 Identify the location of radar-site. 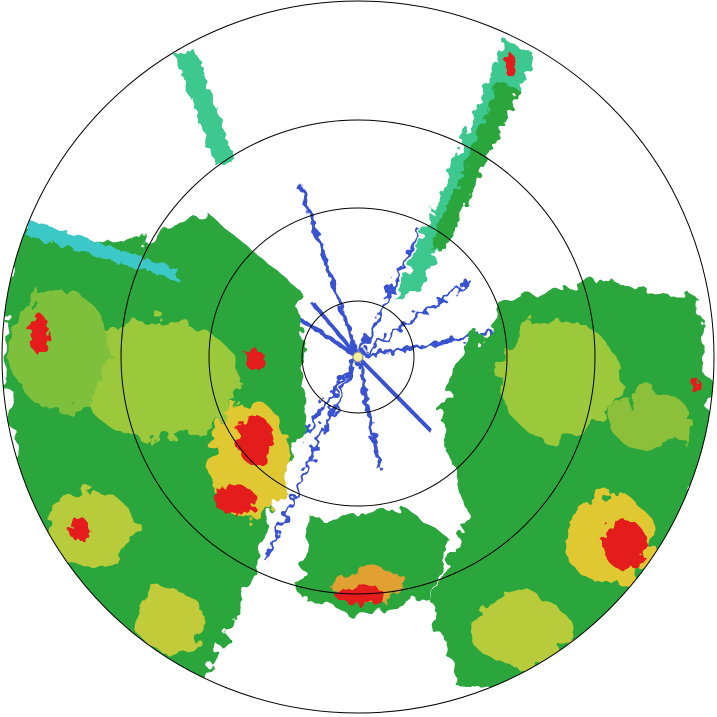
(358, 357).